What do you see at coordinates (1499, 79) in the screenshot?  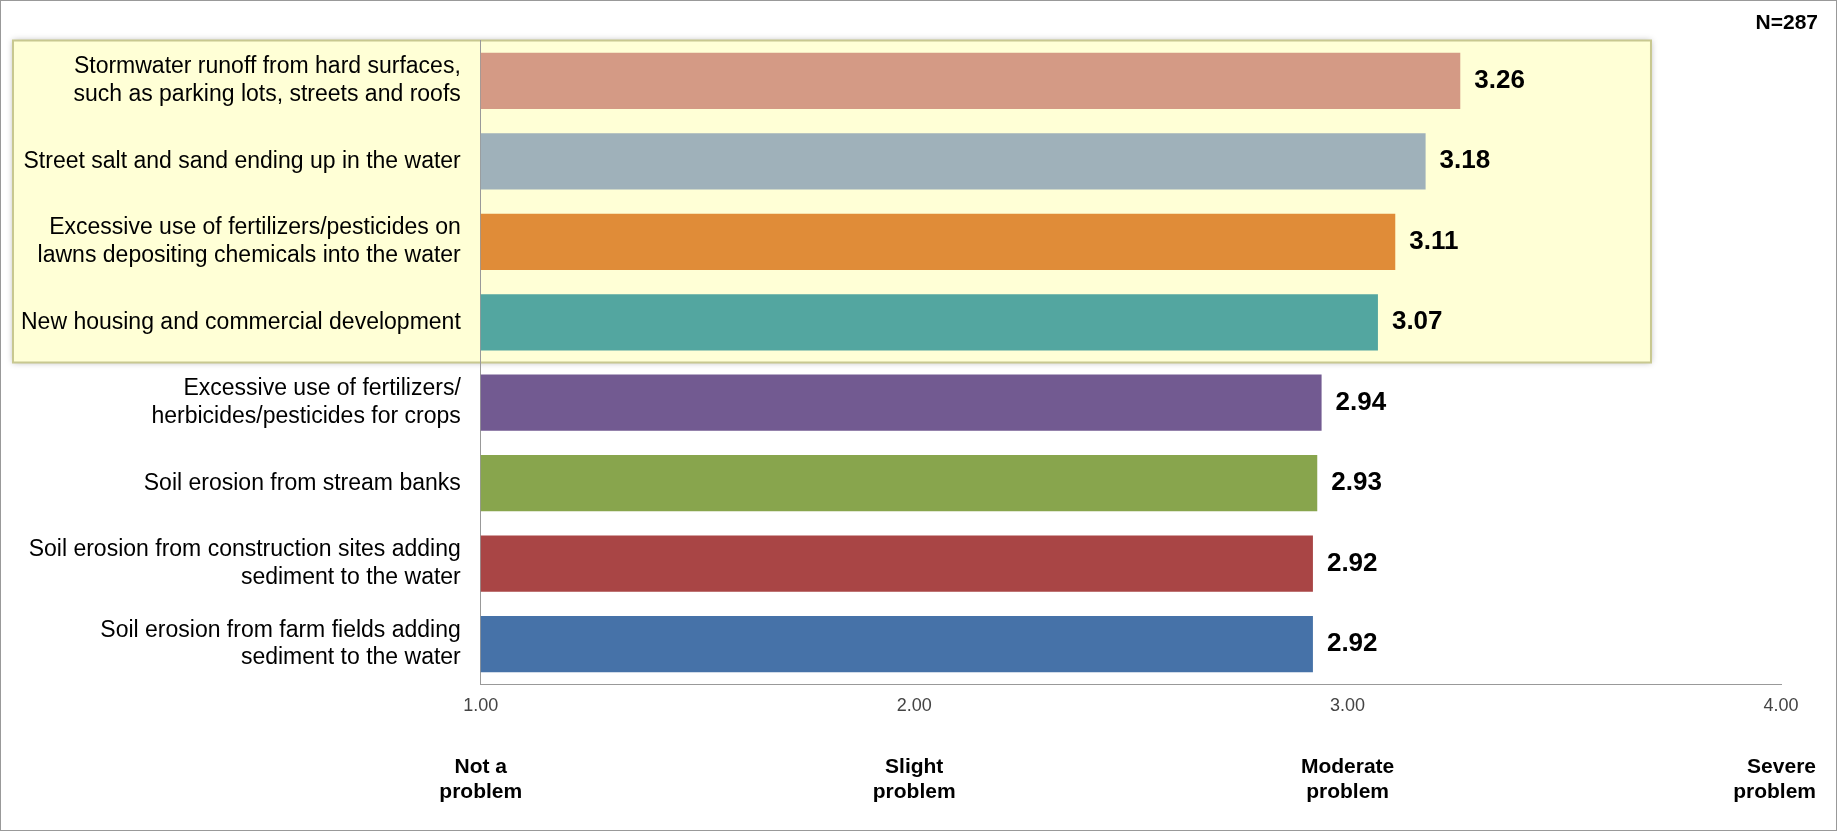 I see `data-label: 3.26` at bounding box center [1499, 79].